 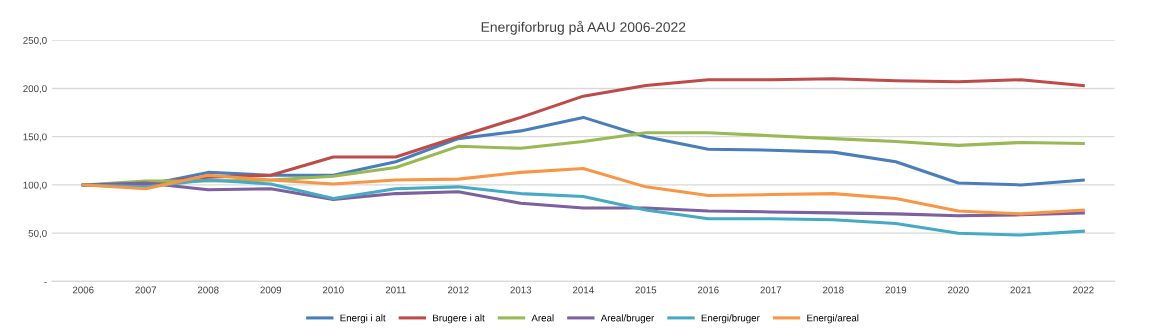 What do you see at coordinates (83, 290) in the screenshot?
I see `x-tick-label: 2006` at bounding box center [83, 290].